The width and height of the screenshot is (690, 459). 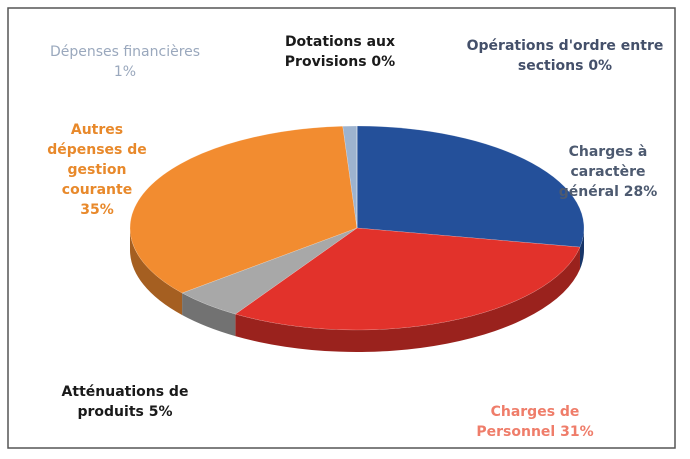 I want to click on value-label: 35%, so click(x=97, y=210).